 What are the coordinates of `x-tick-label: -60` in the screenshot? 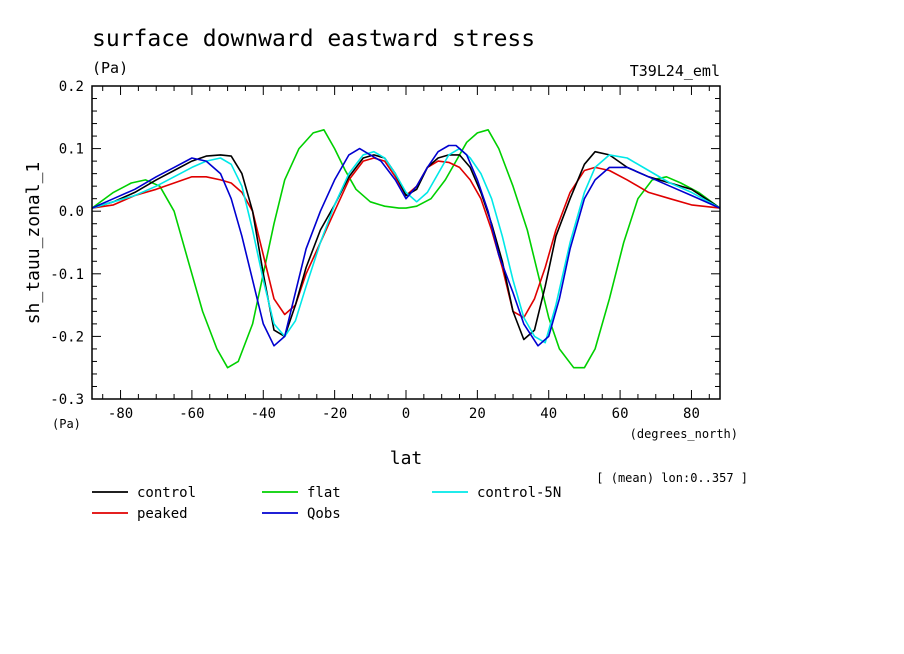 It's located at (191, 414).